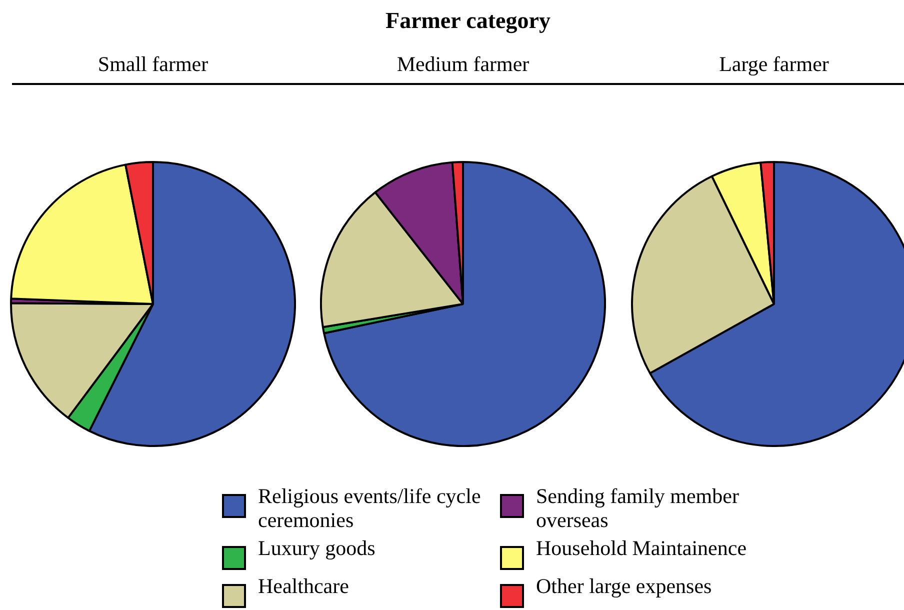 The image size is (904, 610). I want to click on legend-label: Luxury goods, so click(317, 548).